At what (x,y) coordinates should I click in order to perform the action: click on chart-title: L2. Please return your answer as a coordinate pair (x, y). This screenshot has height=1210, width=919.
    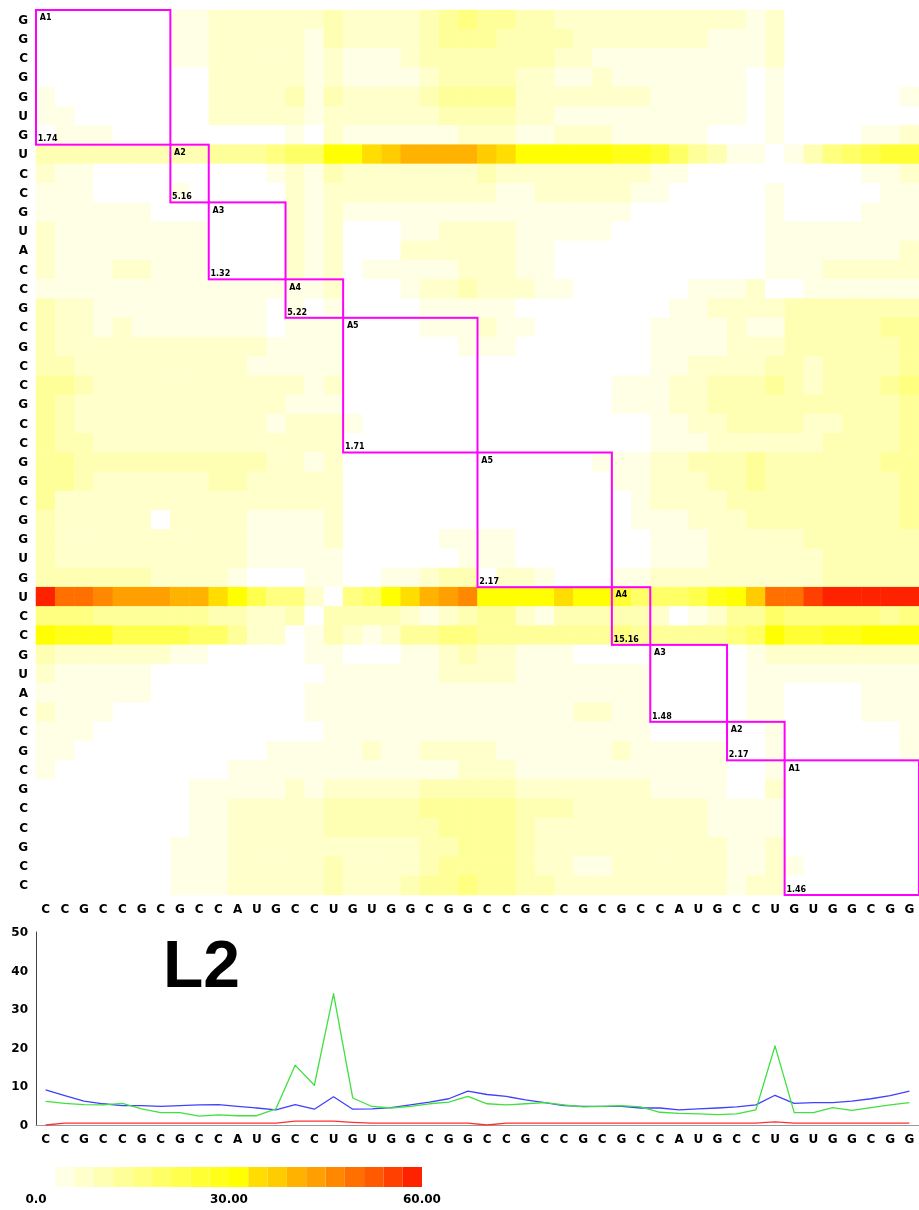
    Looking at the image, I should click on (202, 964).